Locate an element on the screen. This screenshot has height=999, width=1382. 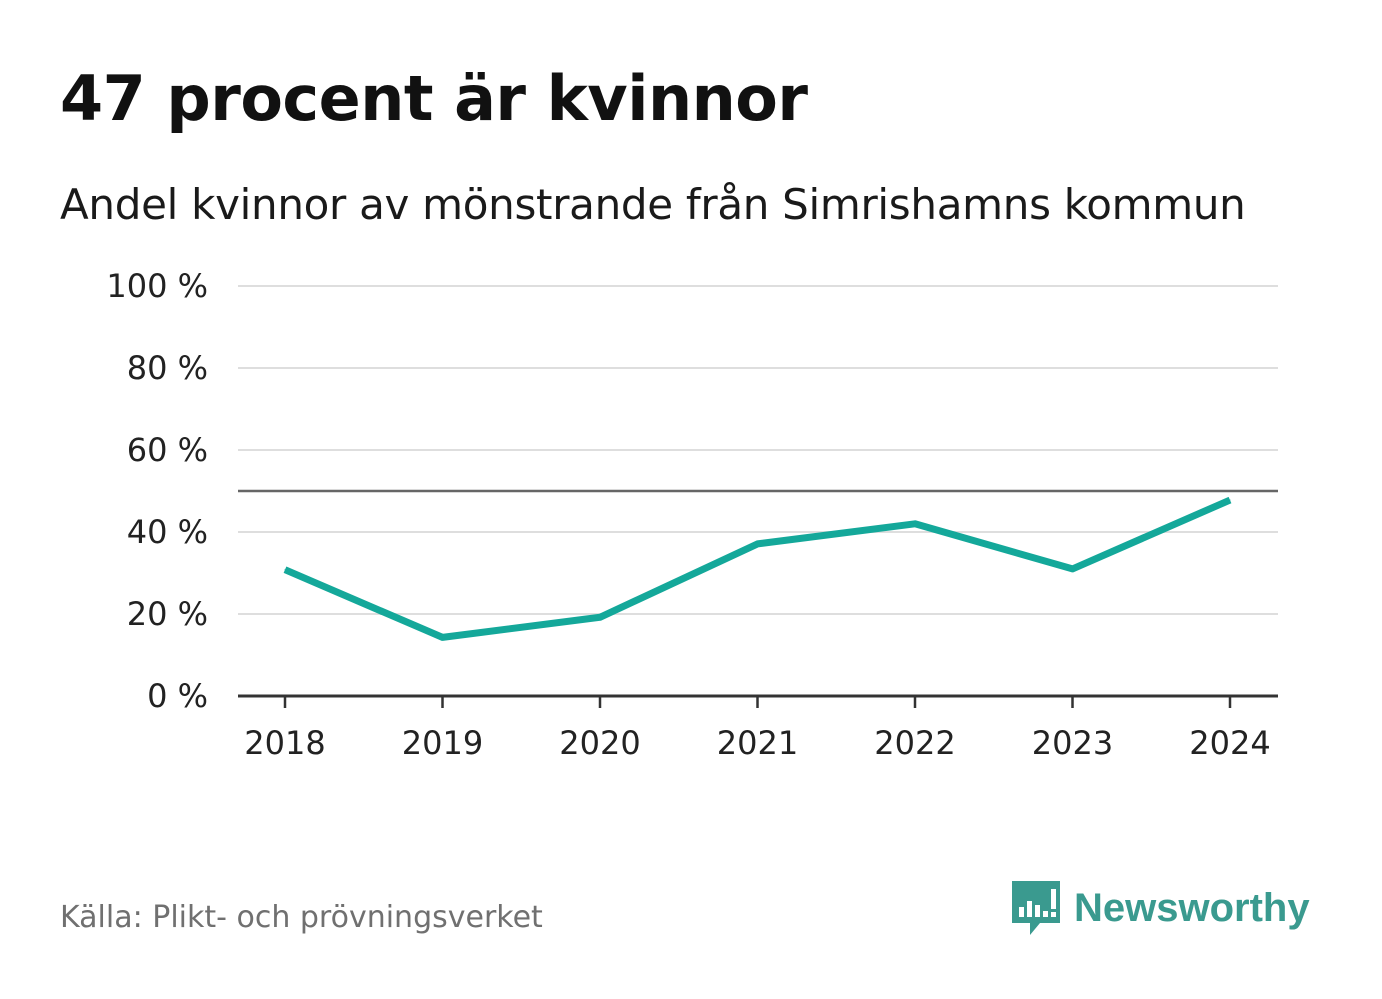
y-tick-label: 40 % is located at coordinates (167, 532).